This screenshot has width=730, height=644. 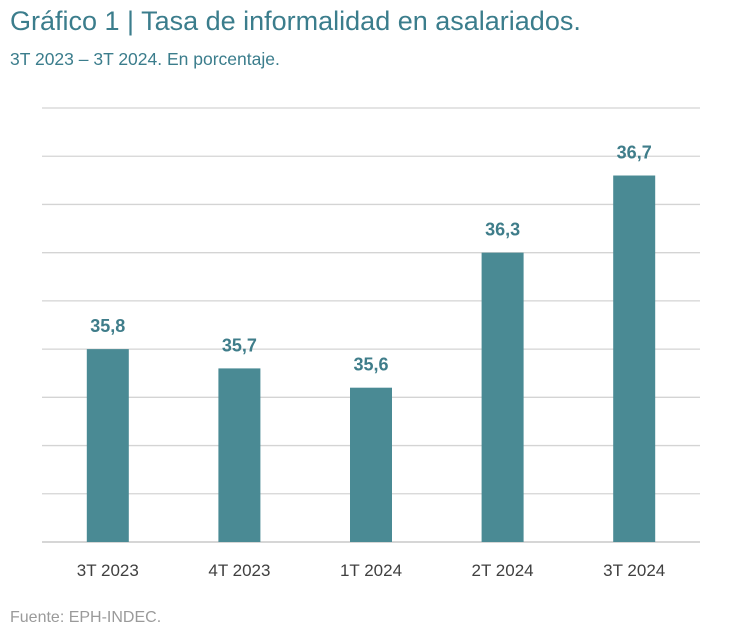 What do you see at coordinates (634, 153) in the screenshot?
I see `data-label: 36,7` at bounding box center [634, 153].